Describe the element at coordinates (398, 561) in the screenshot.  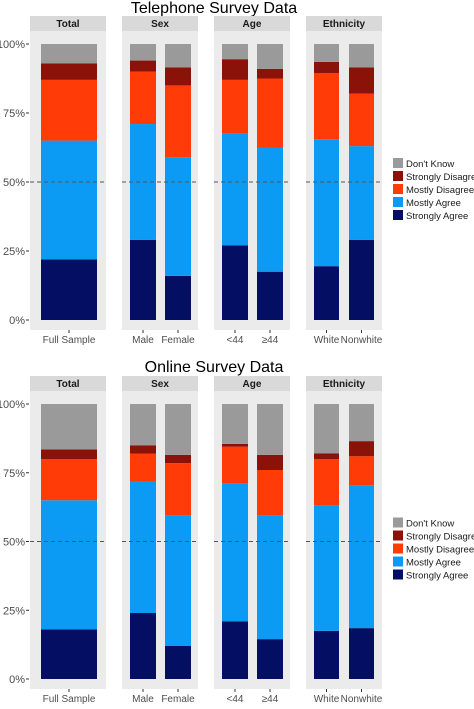
I see `legend-swatch-mostly-agree` at that location.